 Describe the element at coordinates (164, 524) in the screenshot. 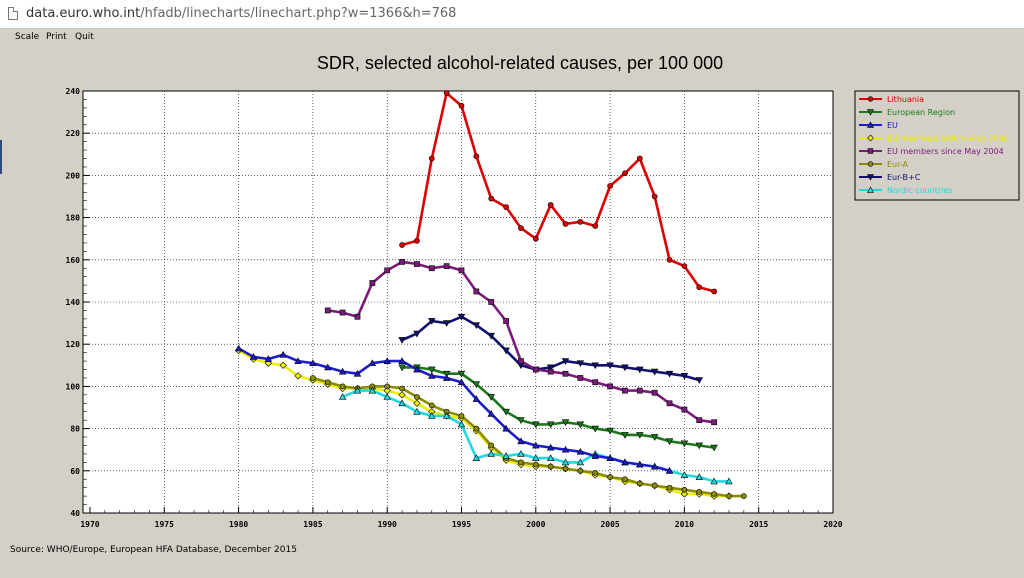

I see `x-tick-label: 1975` at that location.